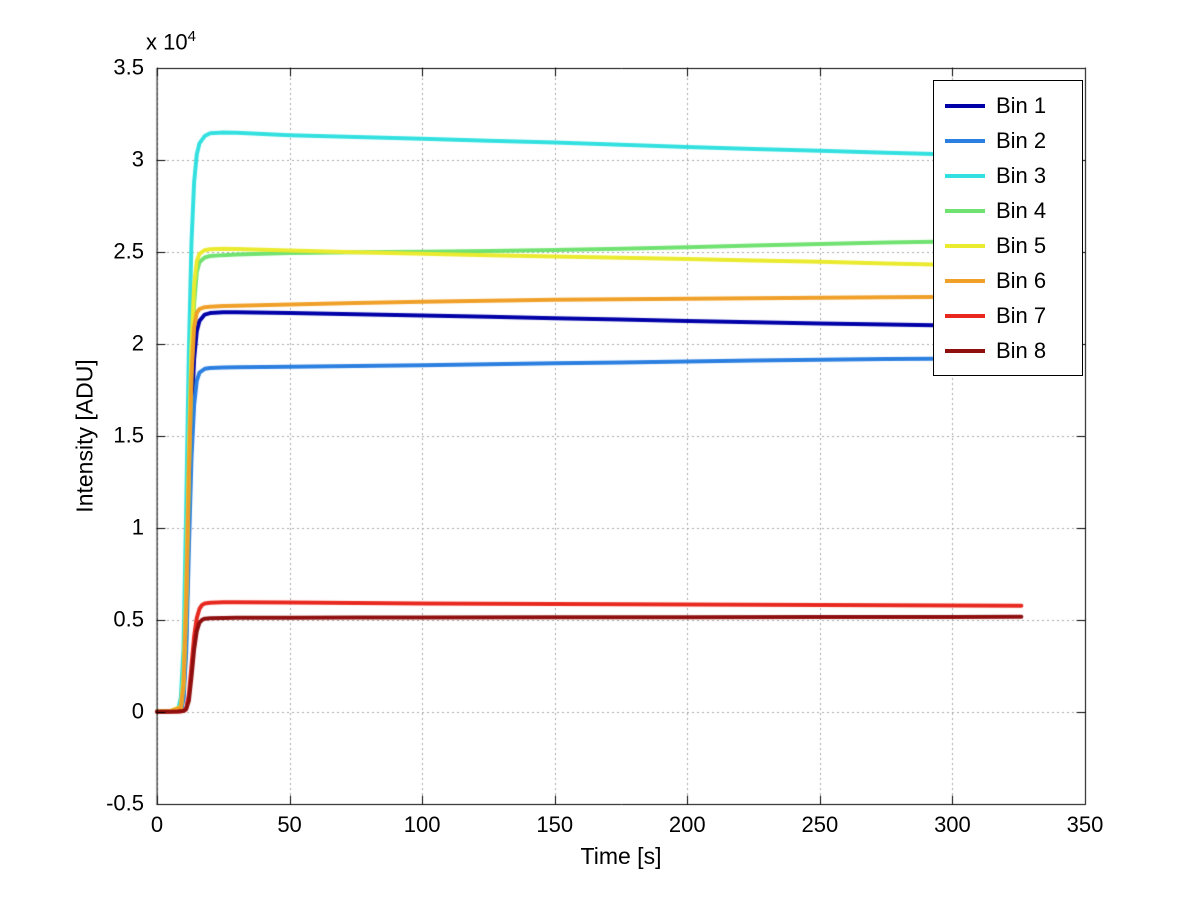 The image size is (1200, 901). What do you see at coordinates (128, 251) in the screenshot?
I see `y-tick-label: 2.5` at bounding box center [128, 251].